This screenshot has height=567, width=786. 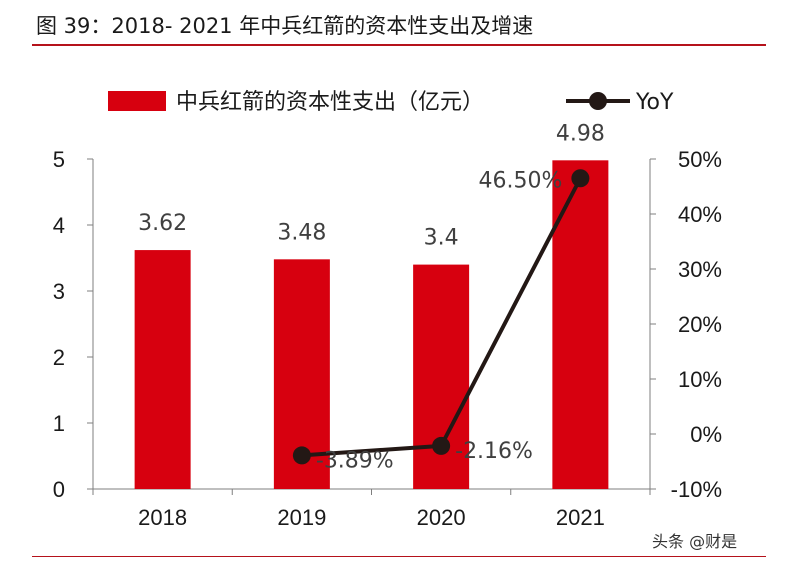 What do you see at coordinates (162, 223) in the screenshot?
I see `bar-value-label: 3.62` at bounding box center [162, 223].